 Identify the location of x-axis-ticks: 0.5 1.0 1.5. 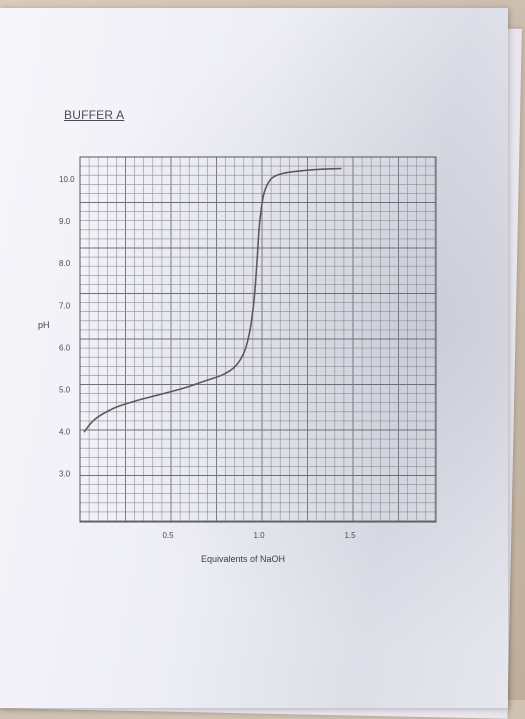
(259, 535).